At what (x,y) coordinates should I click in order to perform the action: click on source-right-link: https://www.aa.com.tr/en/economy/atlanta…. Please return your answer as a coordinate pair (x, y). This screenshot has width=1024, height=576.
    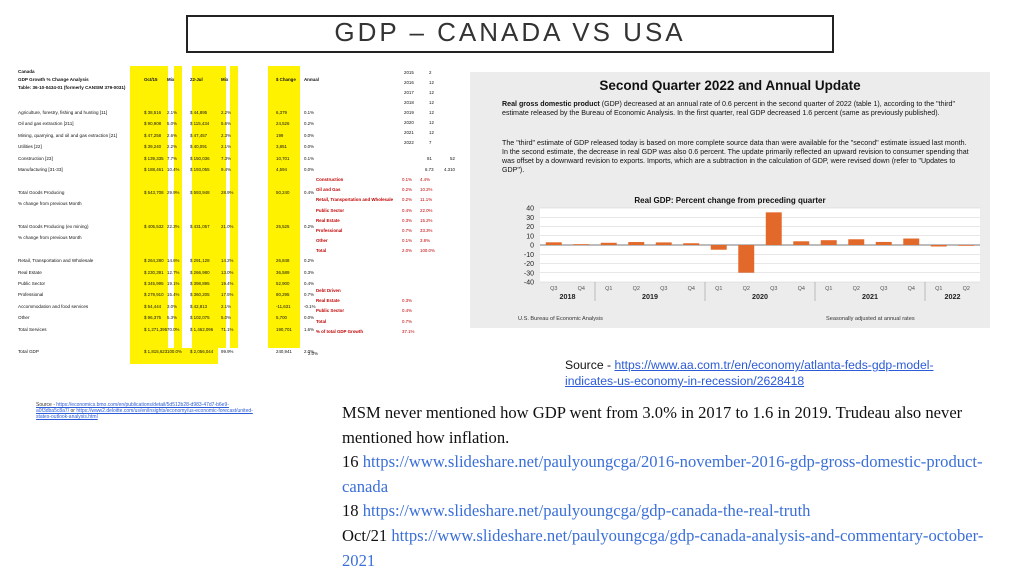
    Looking at the image, I should click on (749, 373).